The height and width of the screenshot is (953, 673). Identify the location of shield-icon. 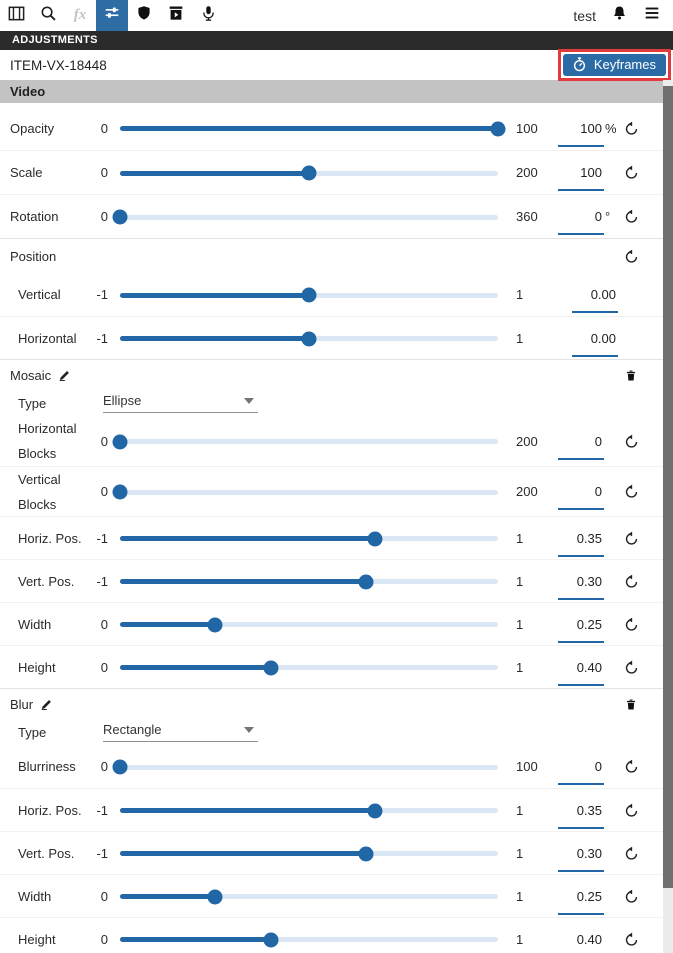
(144, 15).